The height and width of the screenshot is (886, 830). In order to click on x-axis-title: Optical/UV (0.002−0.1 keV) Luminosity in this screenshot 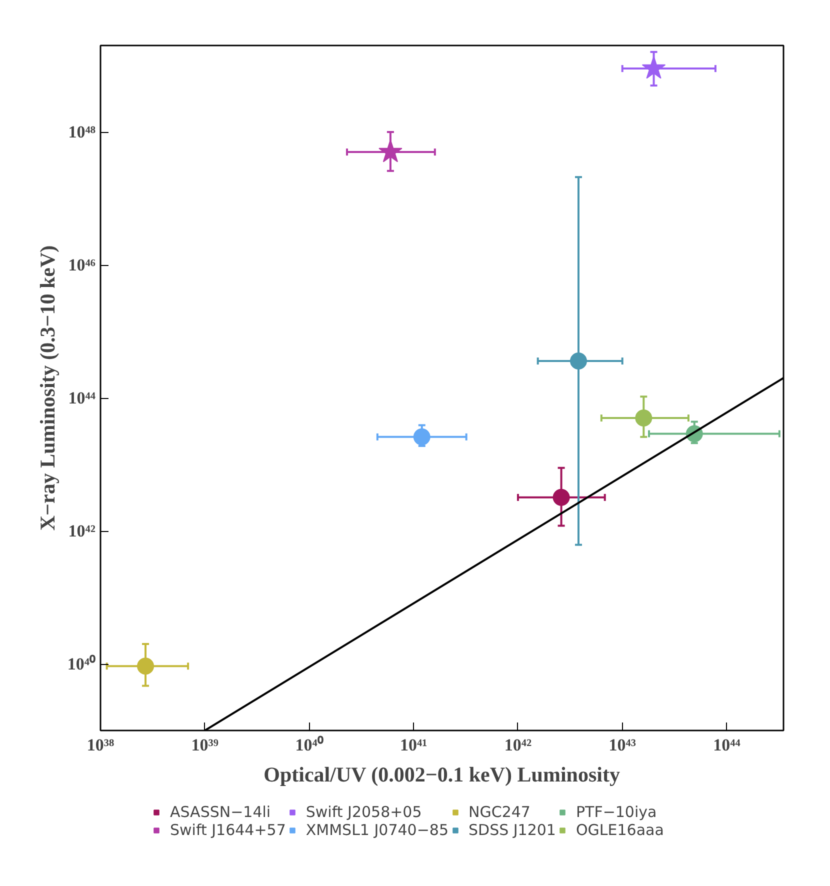, I will do `click(442, 774)`.